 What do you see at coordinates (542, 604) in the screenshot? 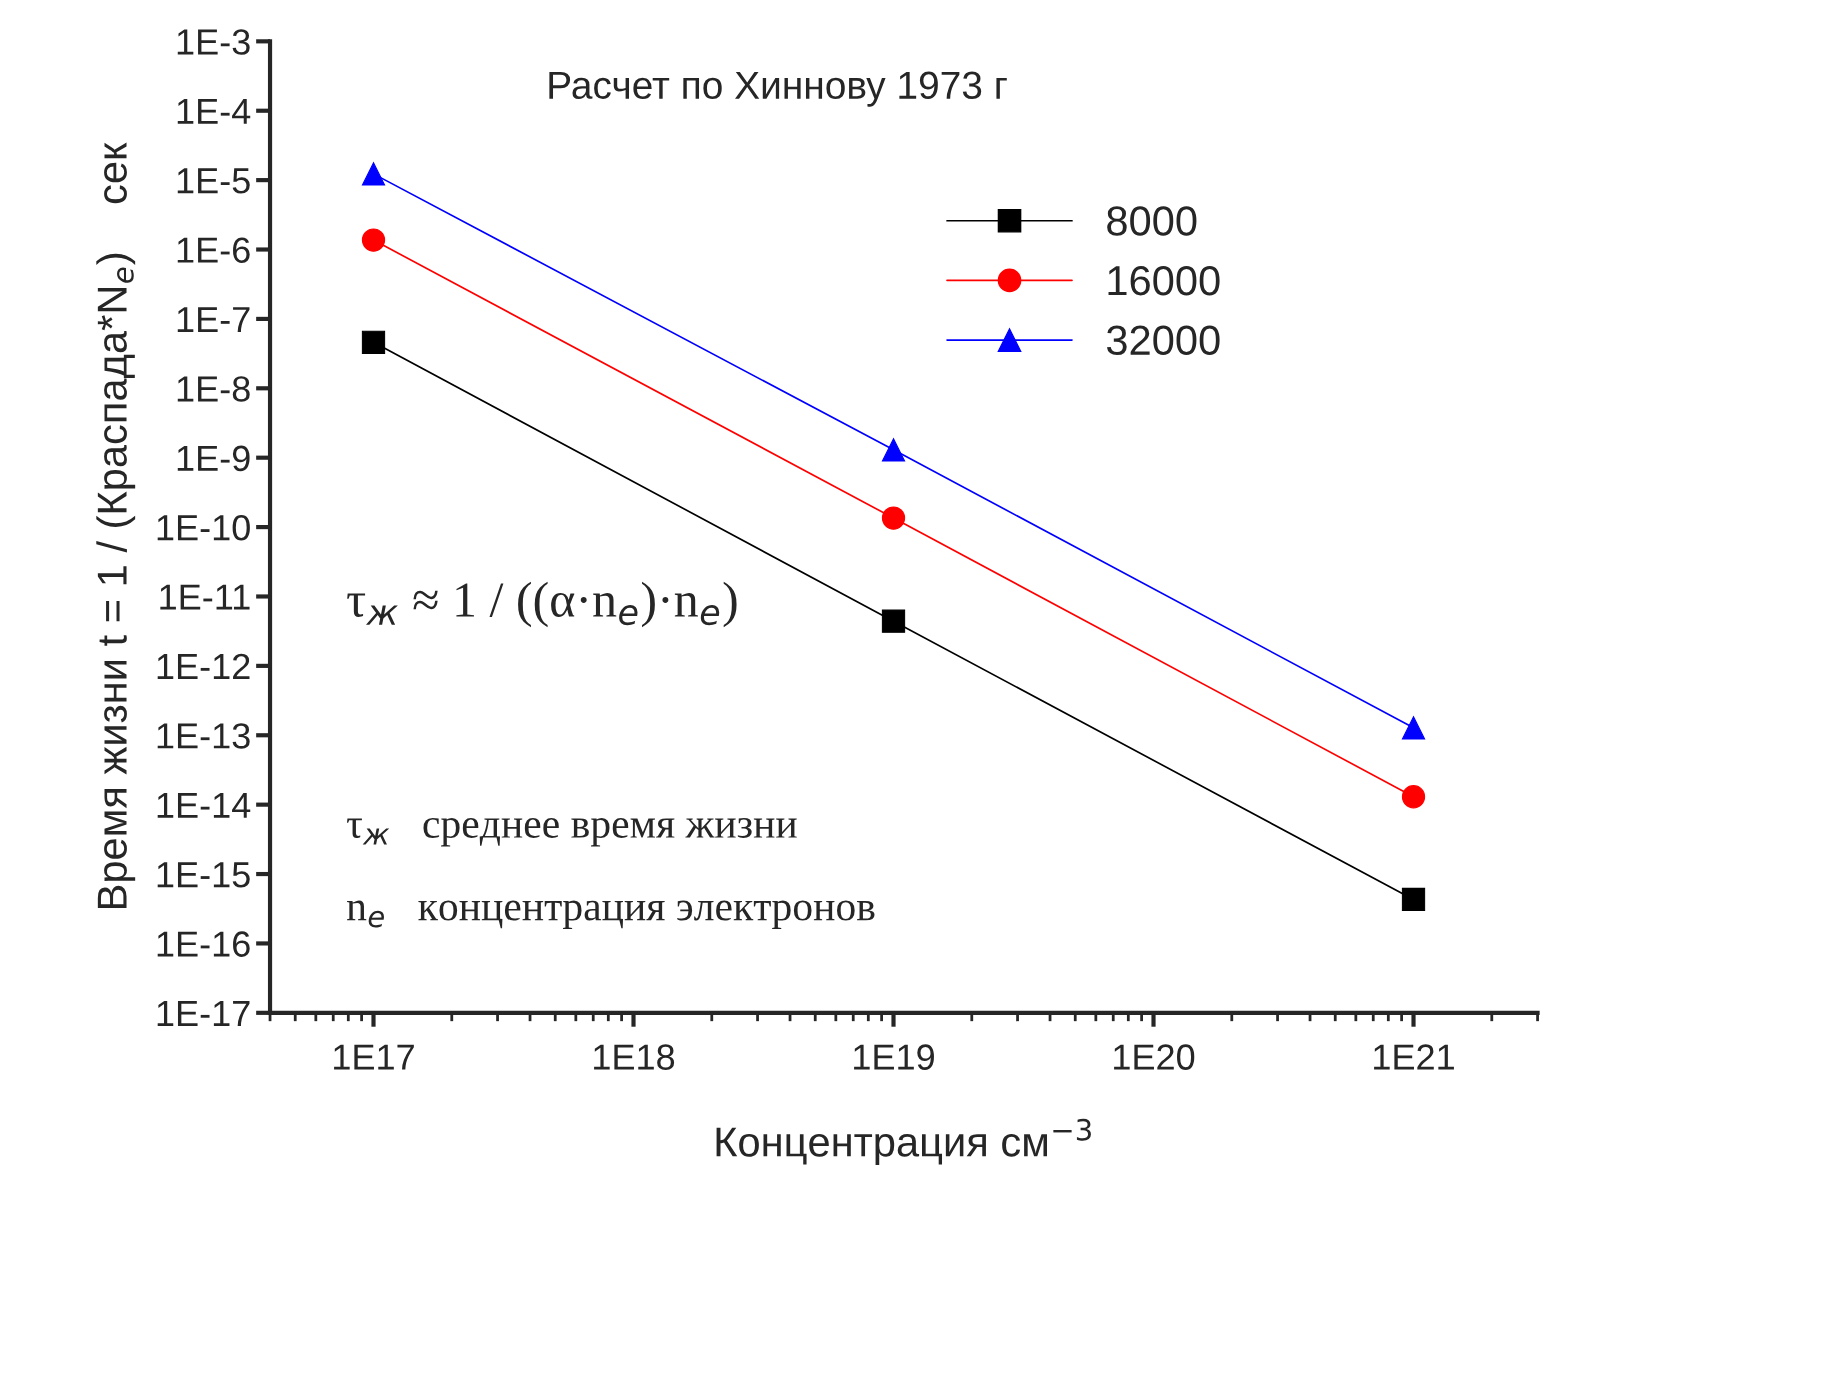
I see `annotation: τ$_{ж}$ ≈ 1 / ((α·n$_{e}$)·n$_{e}$)` at bounding box center [542, 604].